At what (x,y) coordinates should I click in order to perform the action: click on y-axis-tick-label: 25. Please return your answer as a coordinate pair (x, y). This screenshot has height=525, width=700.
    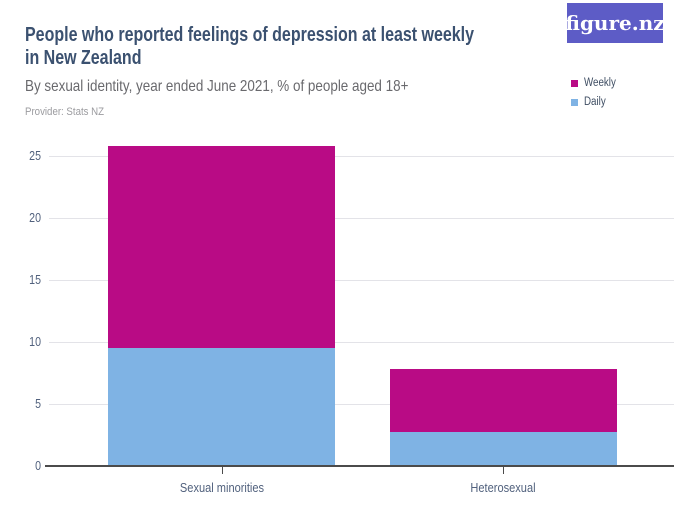
    Looking at the image, I should click on (35, 156).